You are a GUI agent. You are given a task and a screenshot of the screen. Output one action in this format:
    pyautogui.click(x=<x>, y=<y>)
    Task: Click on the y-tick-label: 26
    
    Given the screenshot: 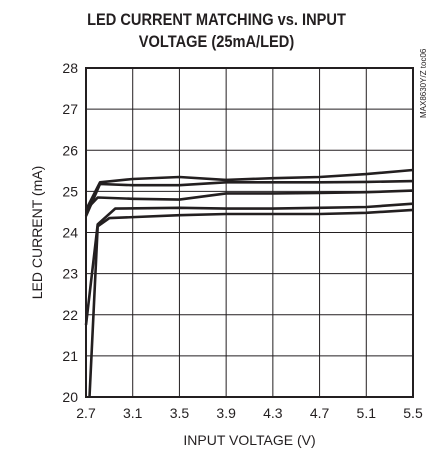 What is the action you would take?
    pyautogui.click(x=70, y=150)
    